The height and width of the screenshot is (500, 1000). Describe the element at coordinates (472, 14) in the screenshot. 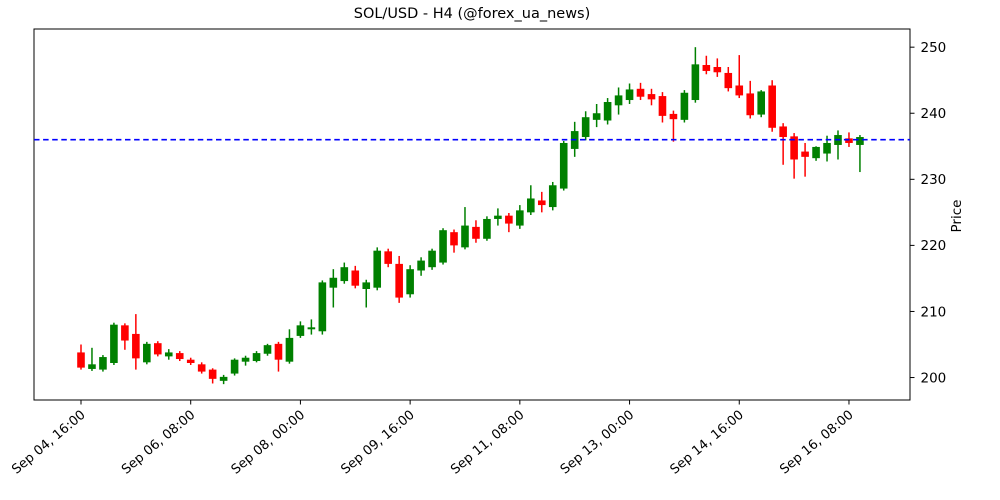

I see `chart-title: SOL/USD - H4 (@forex_ua_news)` at that location.